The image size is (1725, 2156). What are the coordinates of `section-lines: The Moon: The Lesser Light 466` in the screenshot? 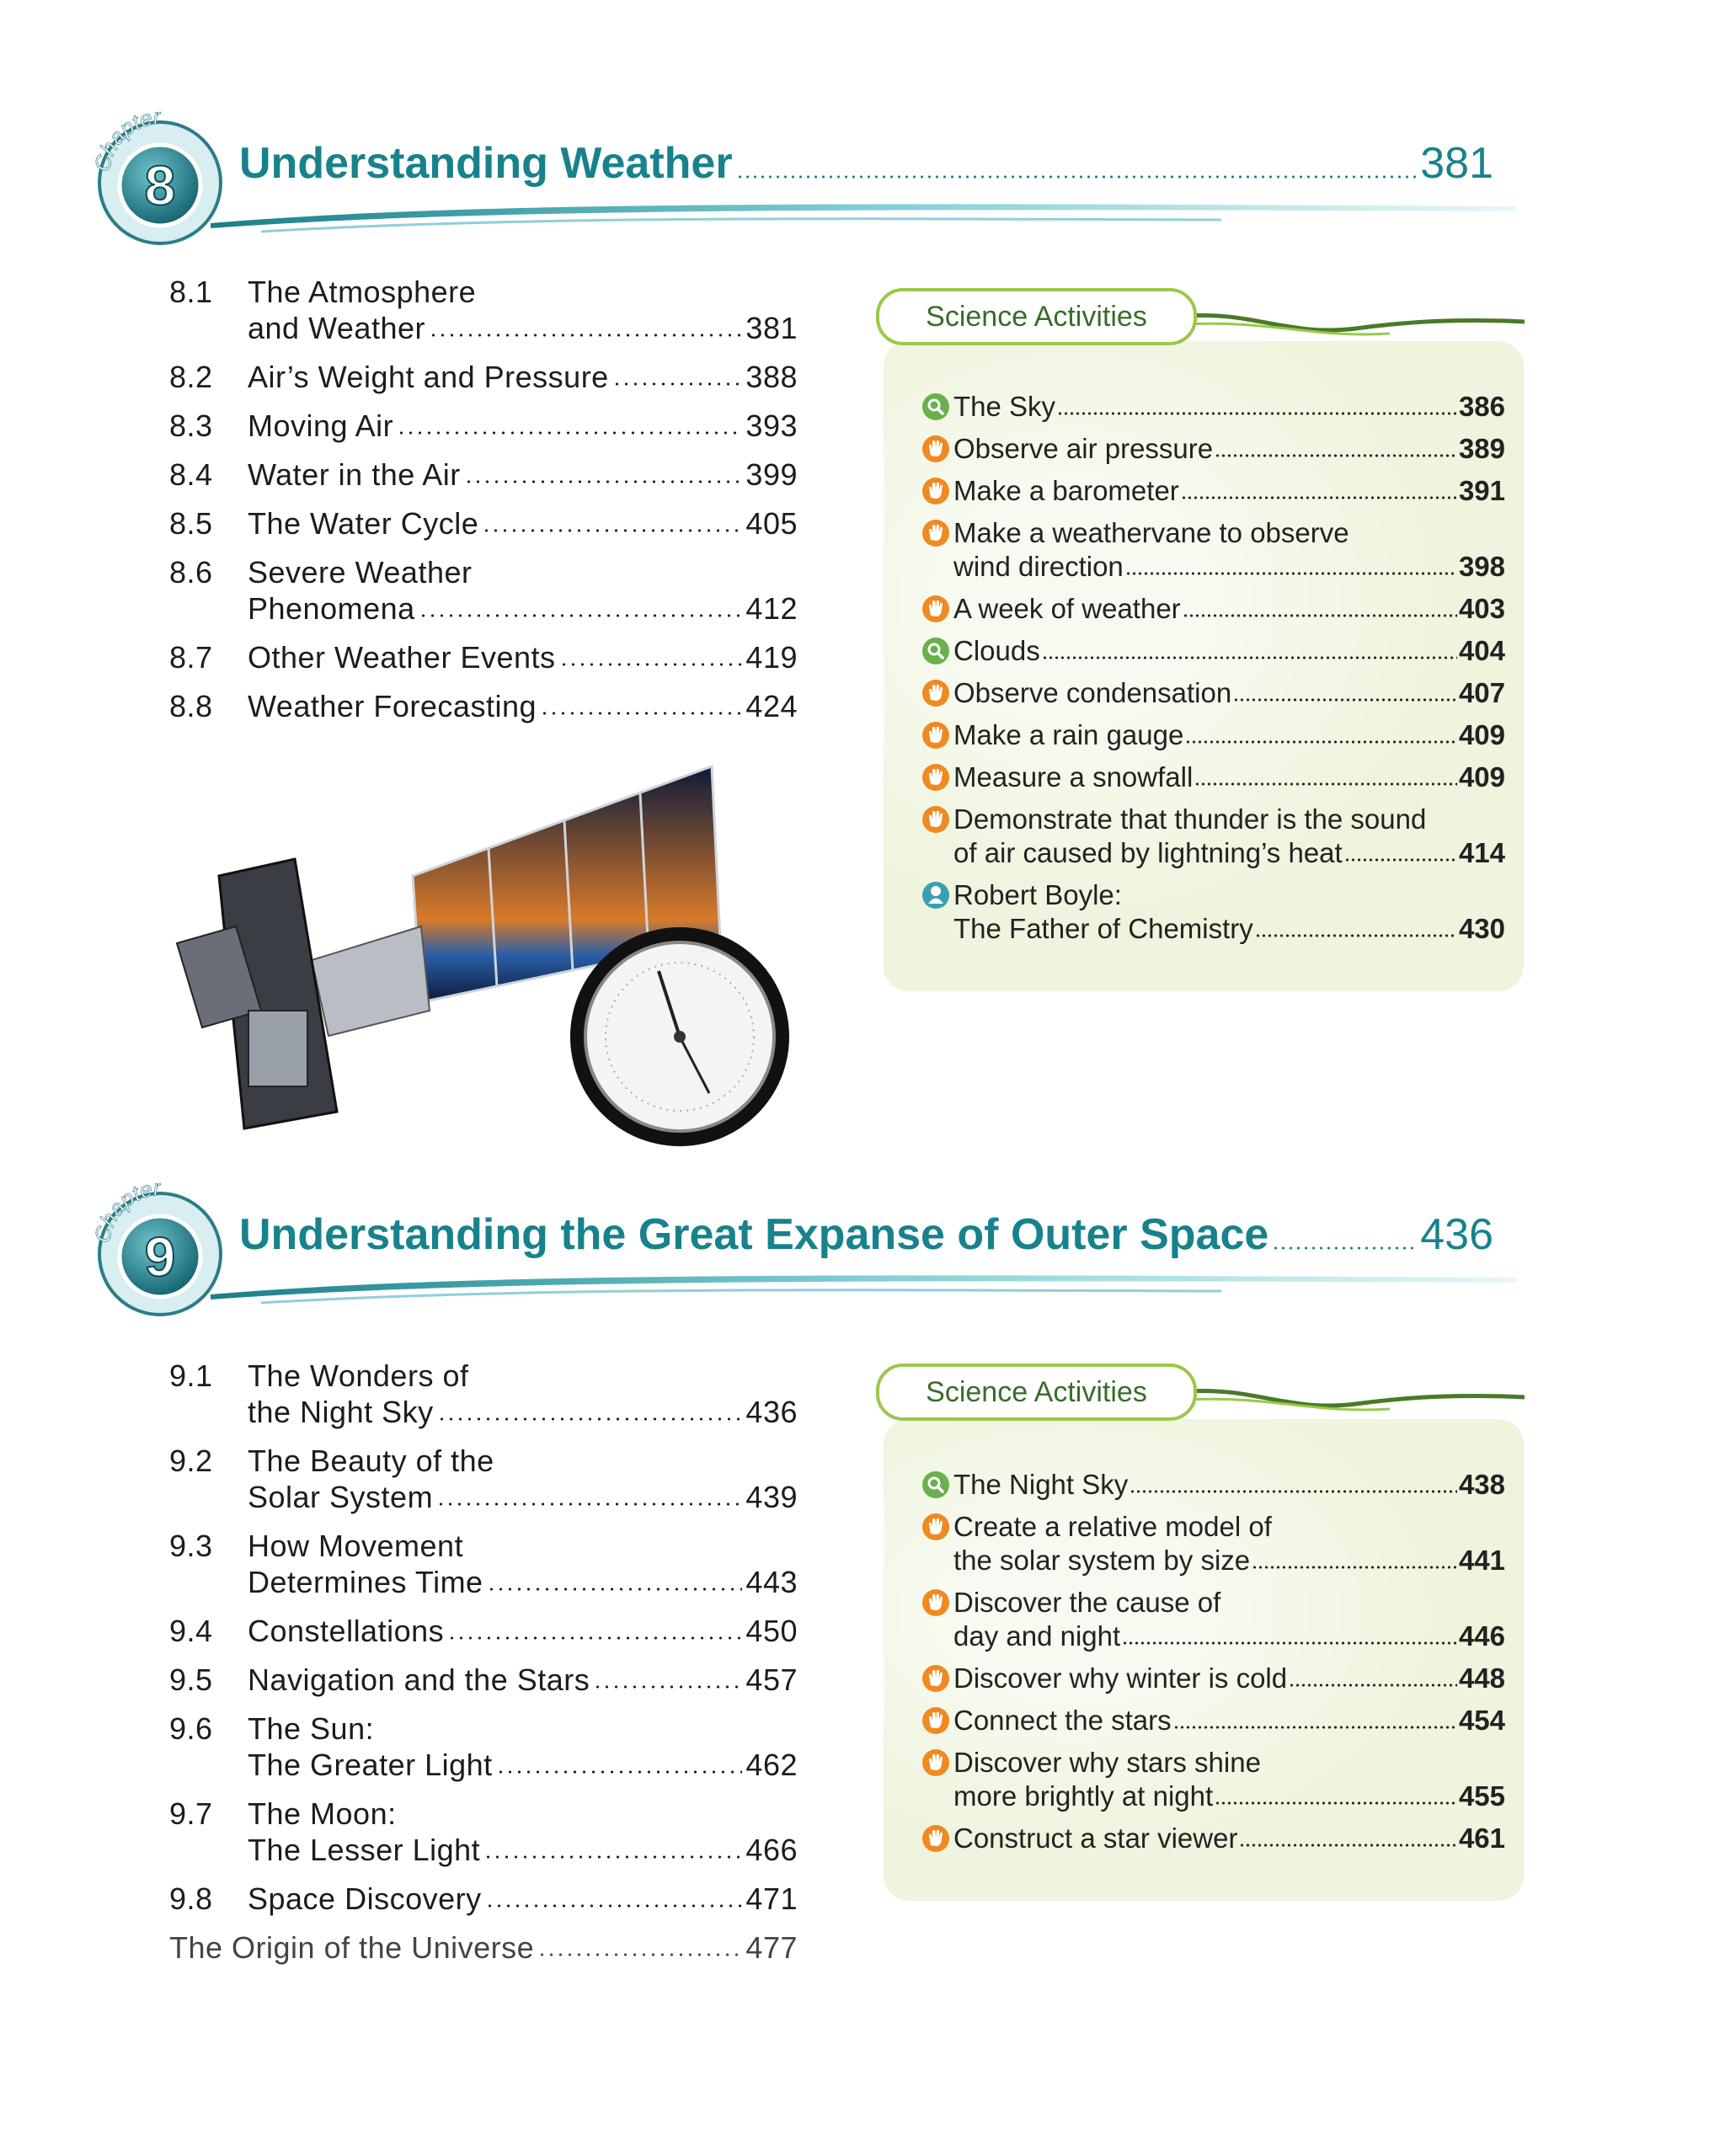 It's located at (523, 1832).